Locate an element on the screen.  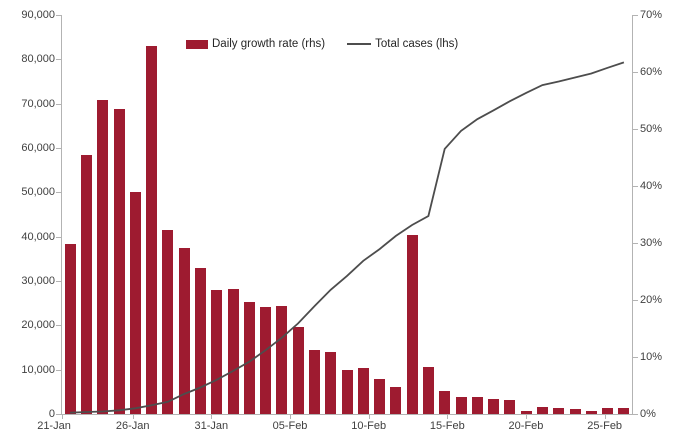
right-axis-tick-label: 50% is located at coordinates (651, 129).